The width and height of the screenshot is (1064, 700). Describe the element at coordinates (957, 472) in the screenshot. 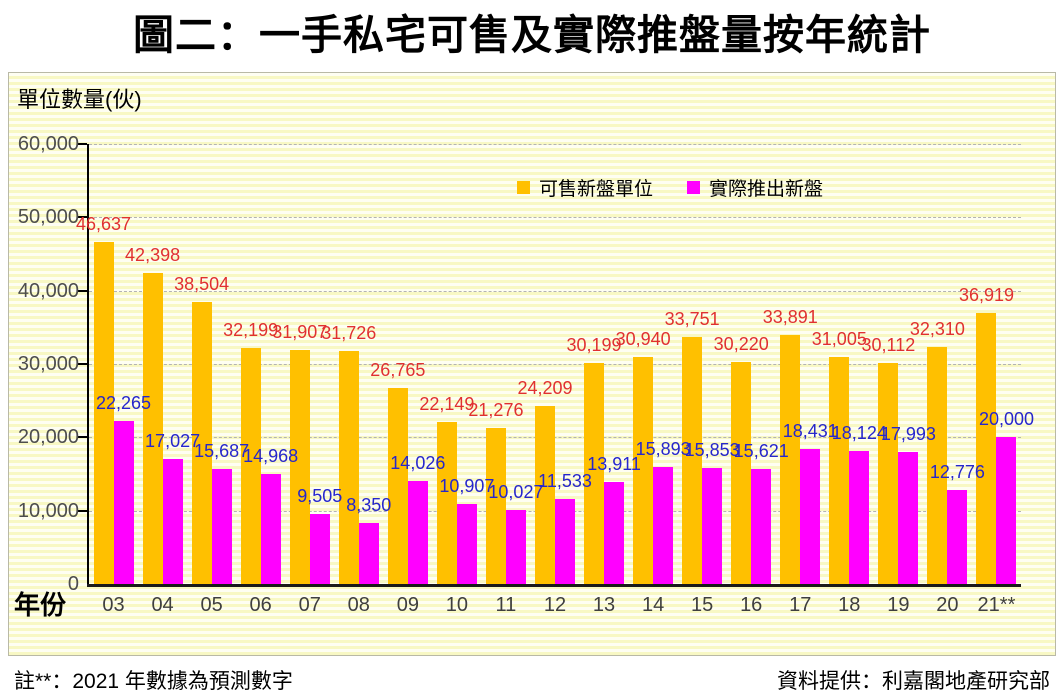

I see `value-label-launched-20: 12,776` at that location.